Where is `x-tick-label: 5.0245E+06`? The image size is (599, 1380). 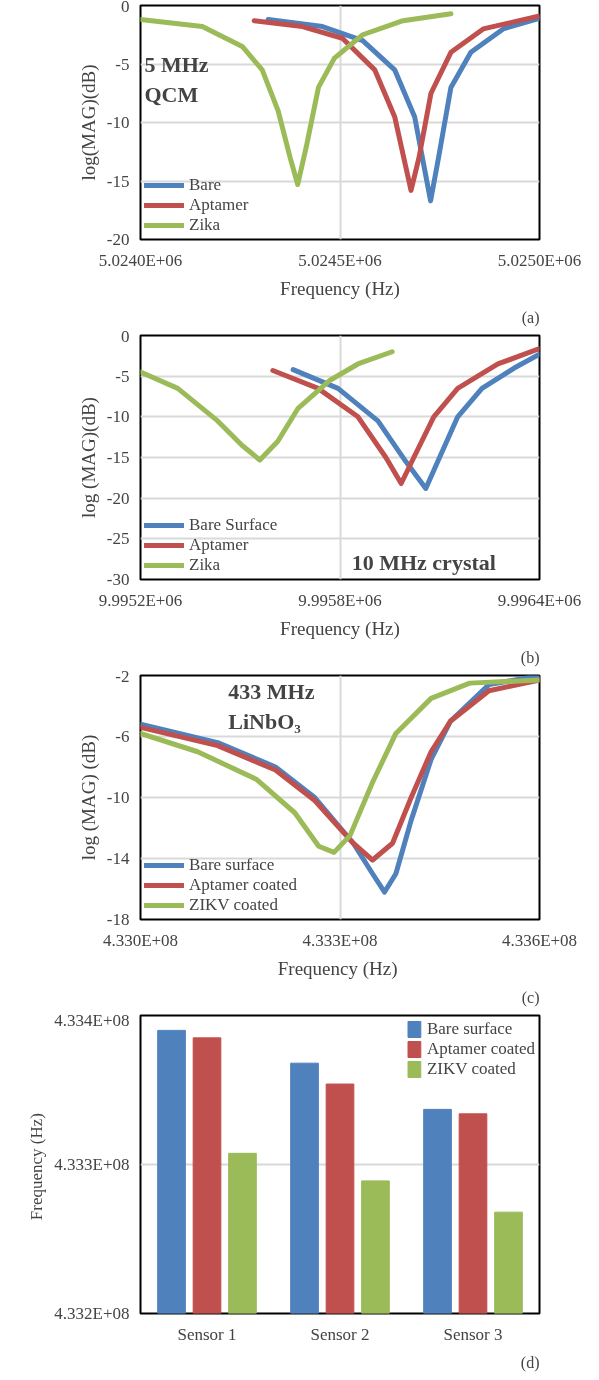 x-tick-label: 5.0245E+06 is located at coordinates (340, 260).